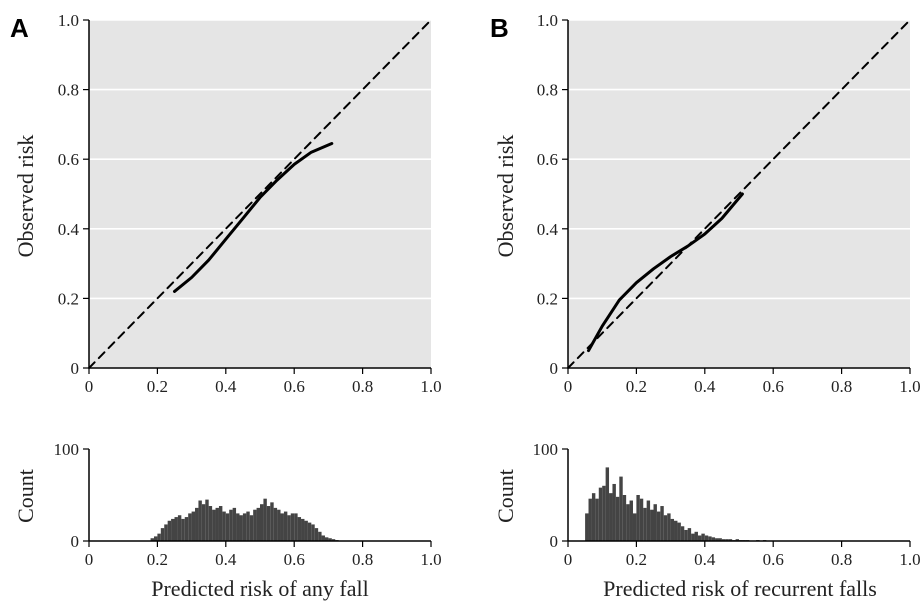 Image resolution: width=922 pixels, height=603 pixels. What do you see at coordinates (260, 588) in the screenshot?
I see `panel-a-xlabel: Predicted risk of any fall` at bounding box center [260, 588].